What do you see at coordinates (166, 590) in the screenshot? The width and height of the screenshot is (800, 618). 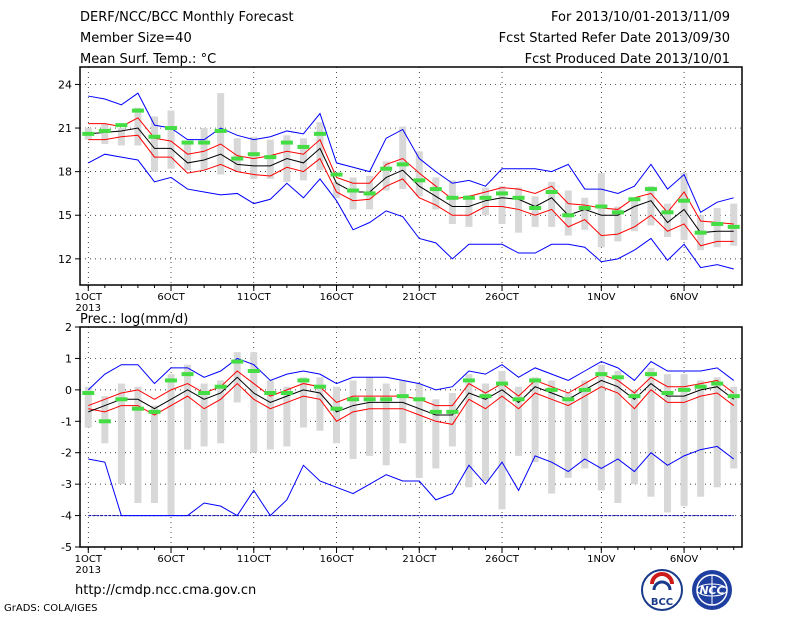 I see `footer-url: http://cmdp.ncc.cma.gov.cn` at bounding box center [166, 590].